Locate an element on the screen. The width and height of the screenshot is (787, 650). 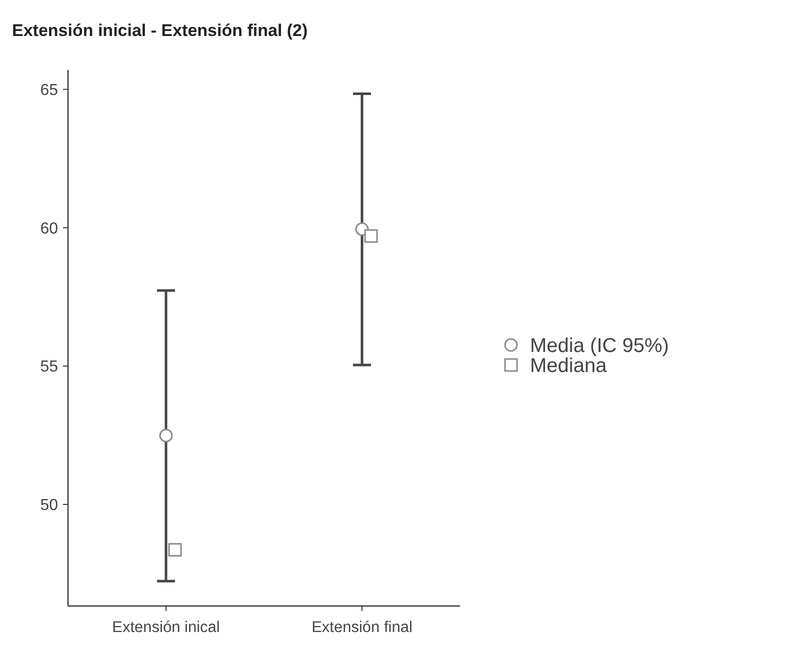
y-tick-label: 65 is located at coordinates (49, 90).